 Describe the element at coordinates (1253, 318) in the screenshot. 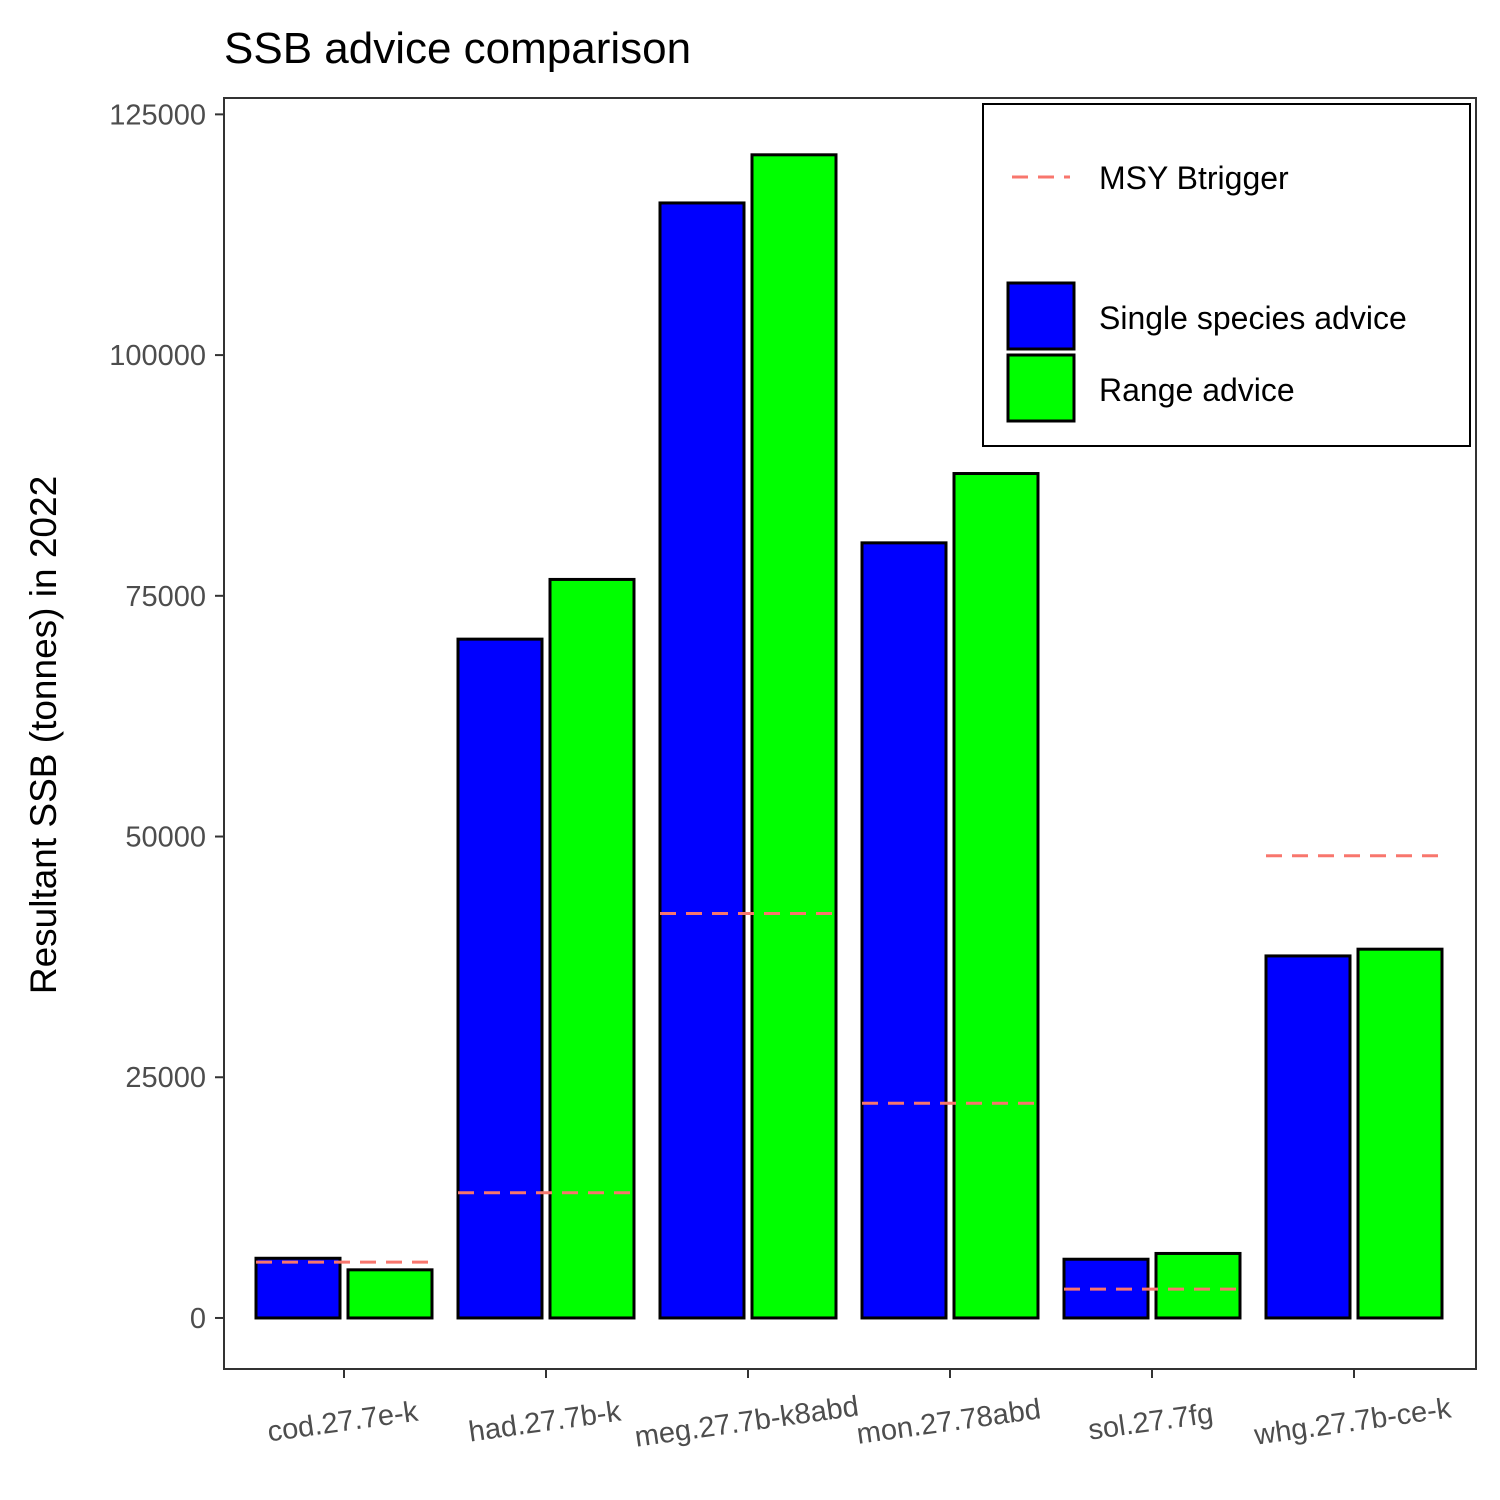

I see `legend-single-label: Single species advice` at that location.